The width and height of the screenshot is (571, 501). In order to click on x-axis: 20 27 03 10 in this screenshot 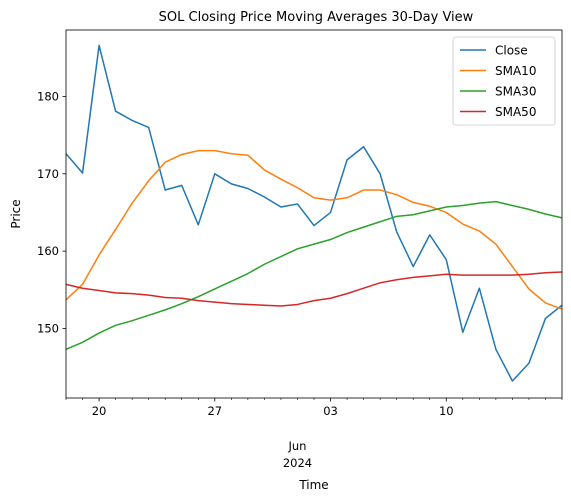, I will do `click(314, 408)`.